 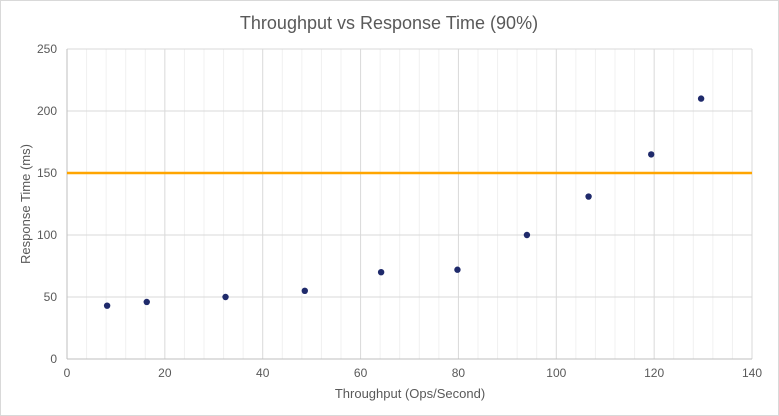 What do you see at coordinates (459, 373) in the screenshot?
I see `x-tick-label: 80` at bounding box center [459, 373].